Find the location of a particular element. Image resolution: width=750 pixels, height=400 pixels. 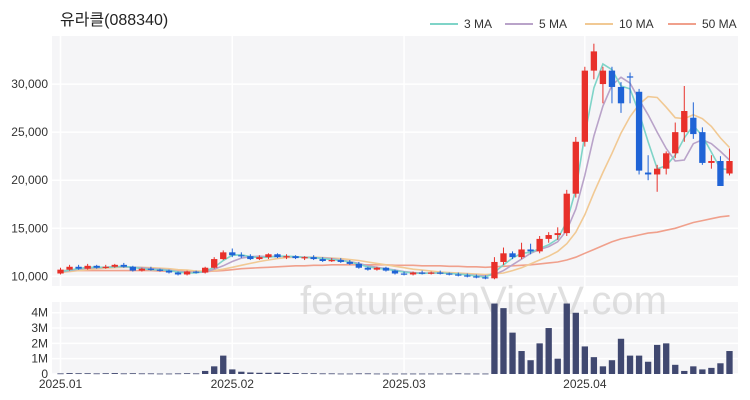

volume-tick-label: 0 is located at coordinates (44, 374).